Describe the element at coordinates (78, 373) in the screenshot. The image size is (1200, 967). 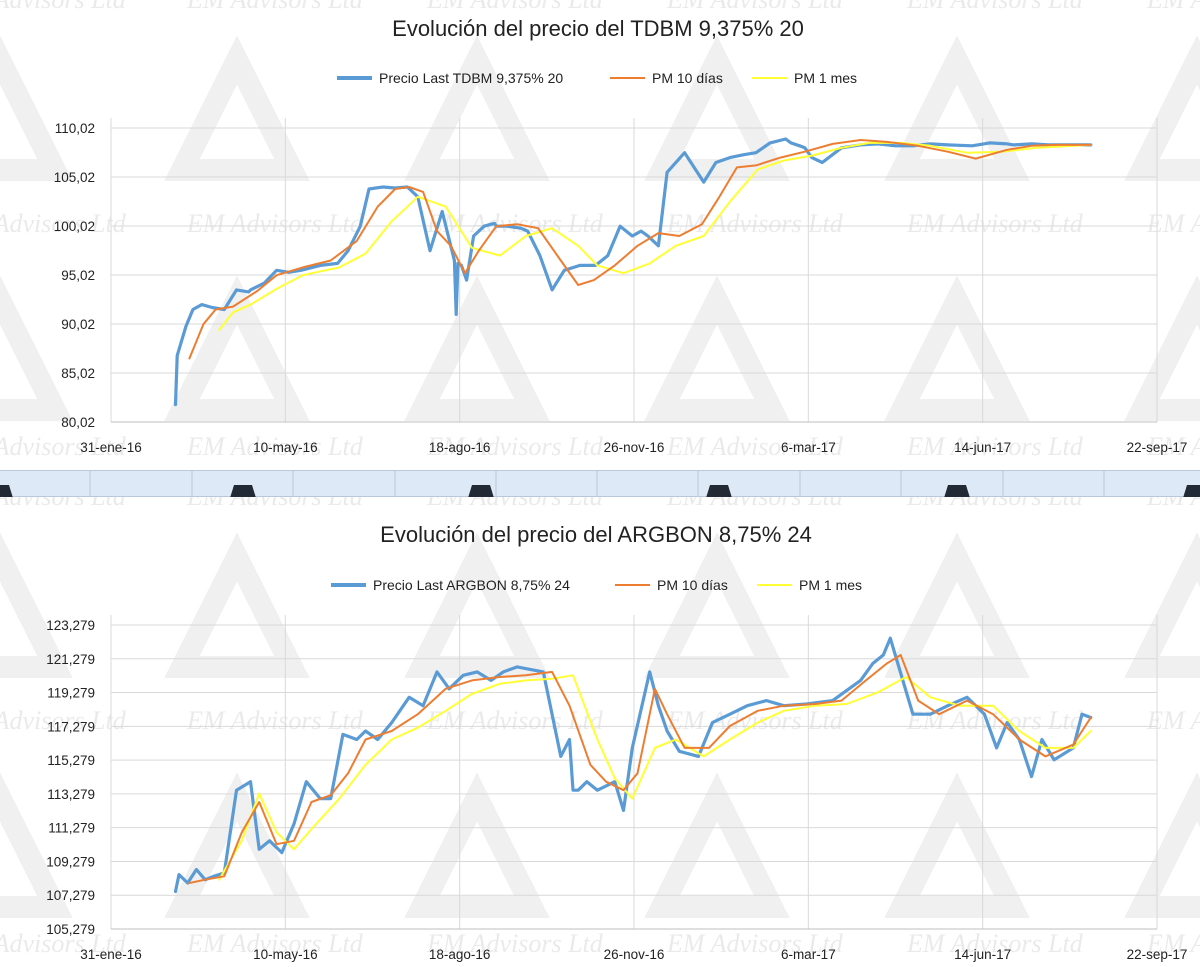
I see `y-tick-label: 85,02` at that location.